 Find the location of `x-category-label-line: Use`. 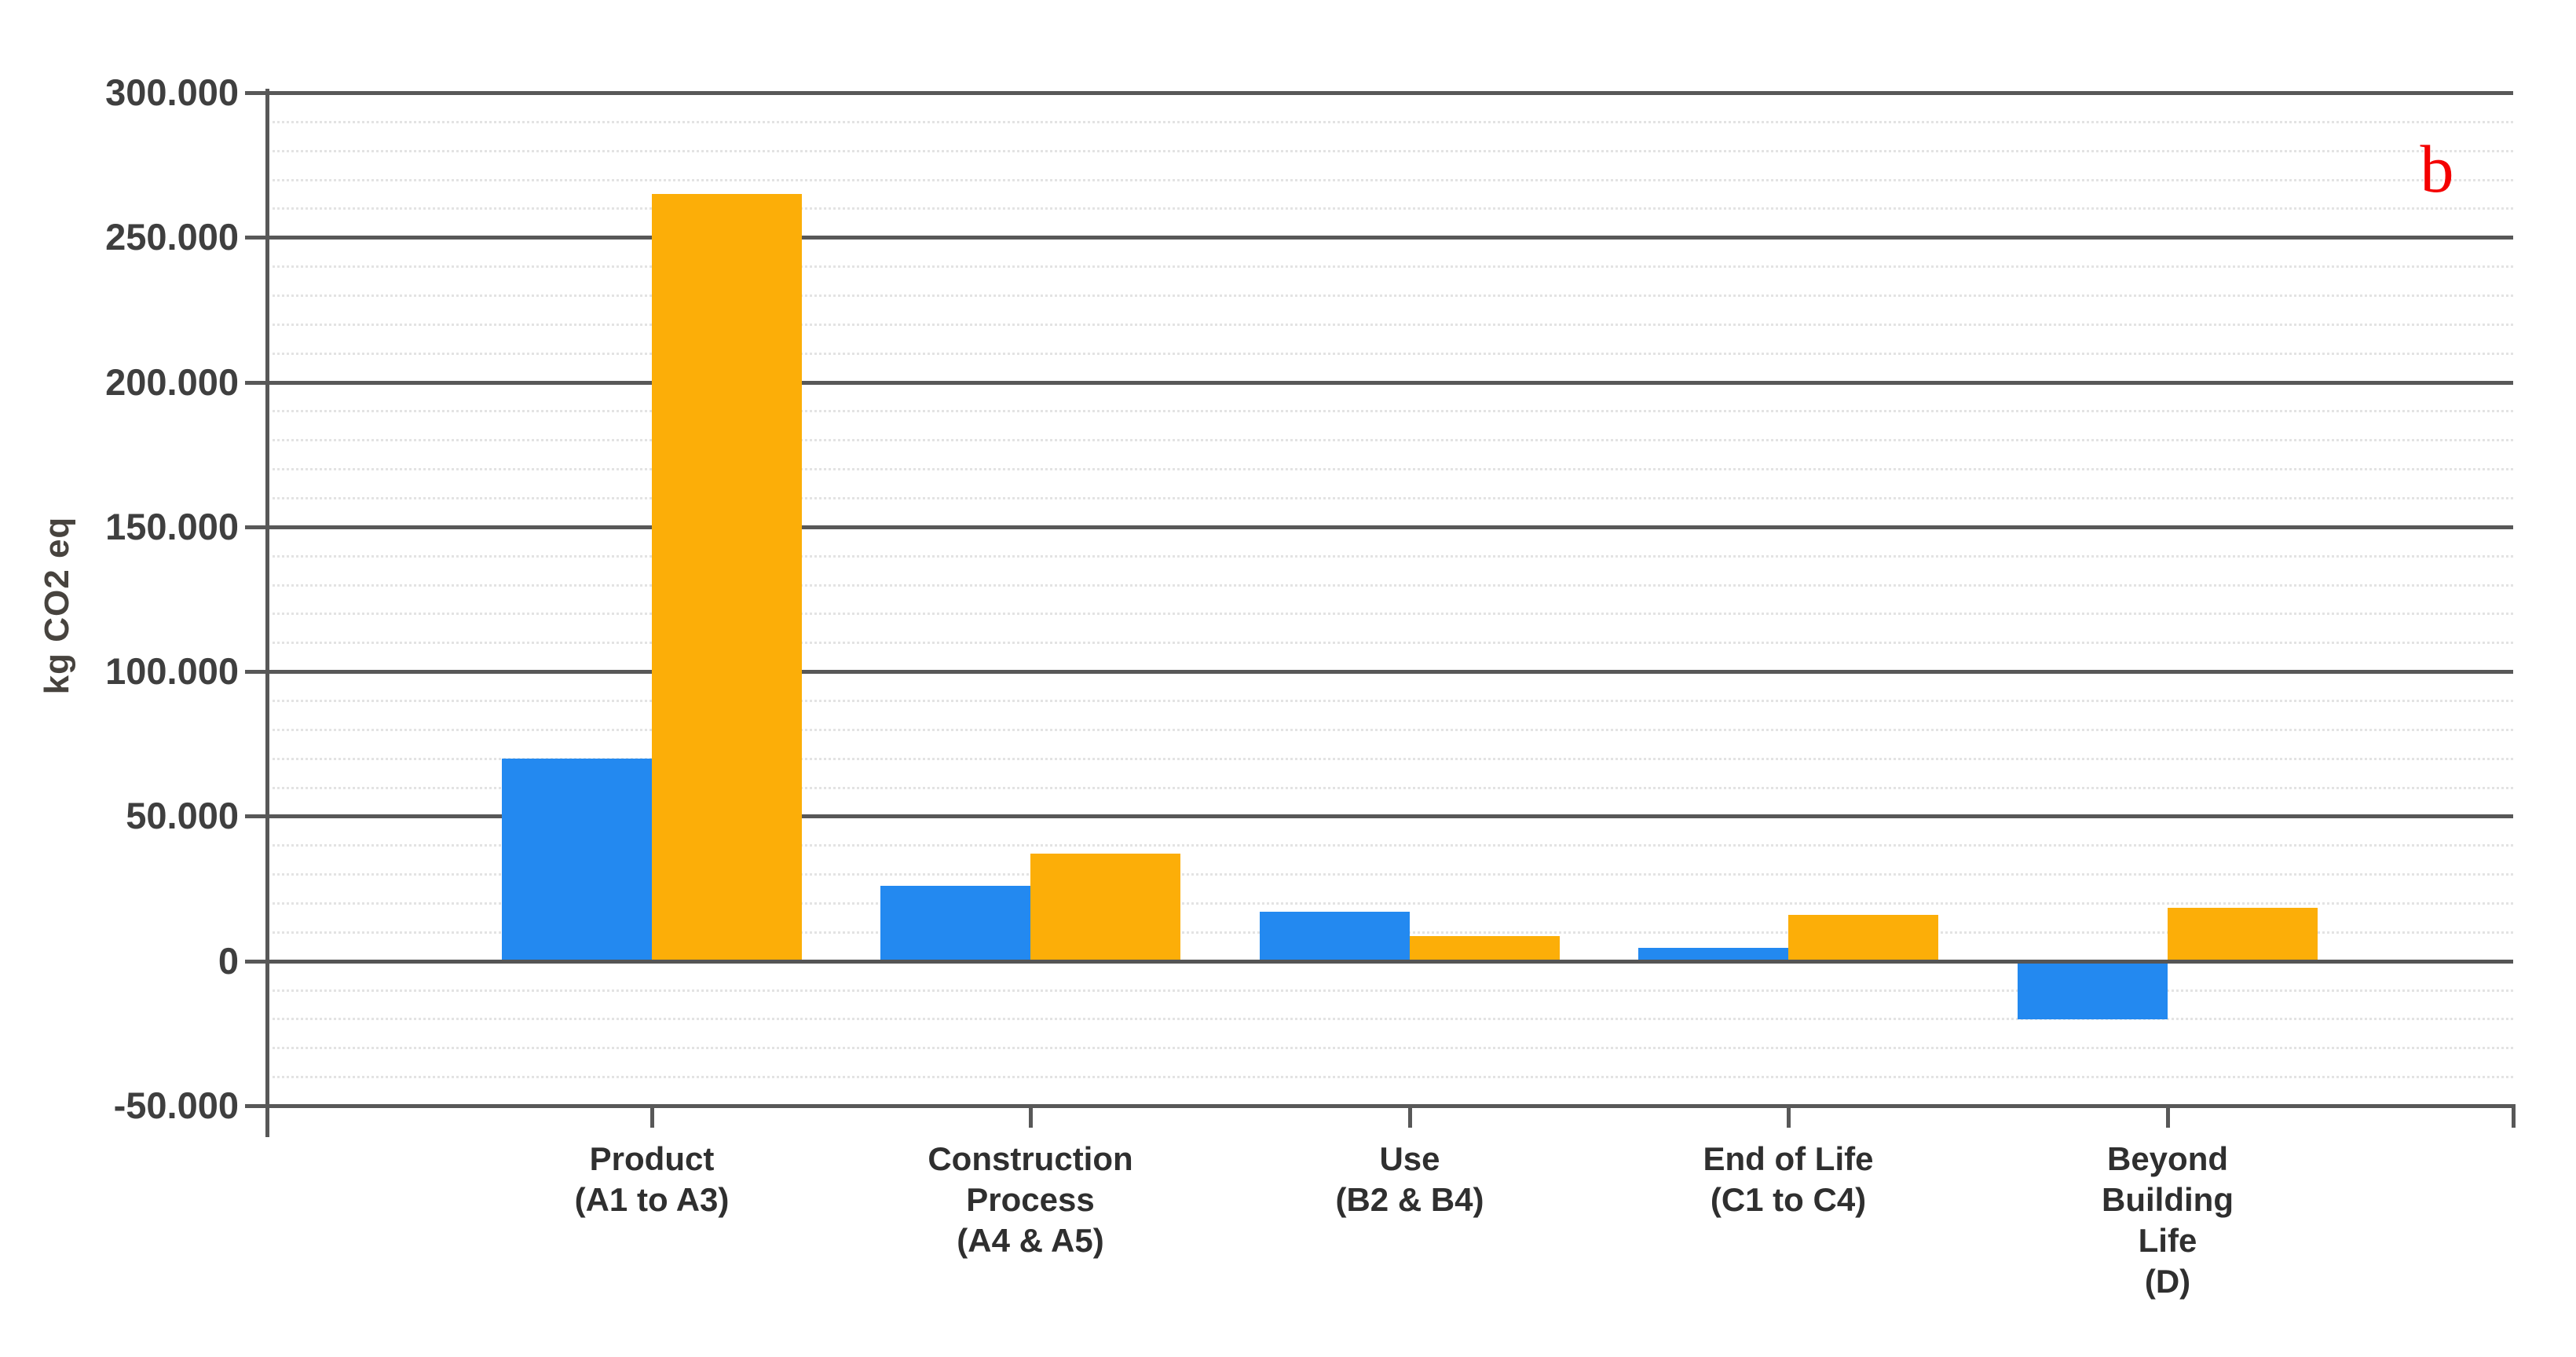

x-category-label-line: Use is located at coordinates (1409, 1158).